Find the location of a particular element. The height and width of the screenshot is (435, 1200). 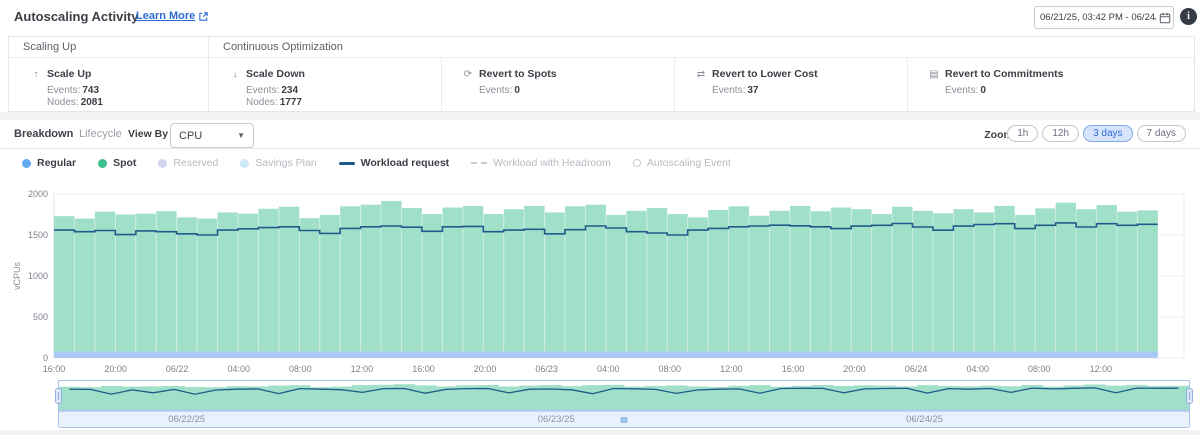

stat-label: Scale Down is located at coordinates (275, 74).